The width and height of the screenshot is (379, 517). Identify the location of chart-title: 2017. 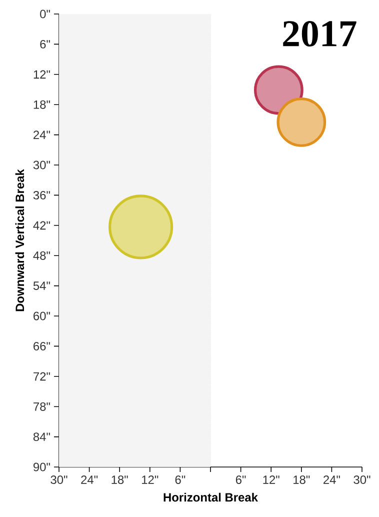
(319, 33).